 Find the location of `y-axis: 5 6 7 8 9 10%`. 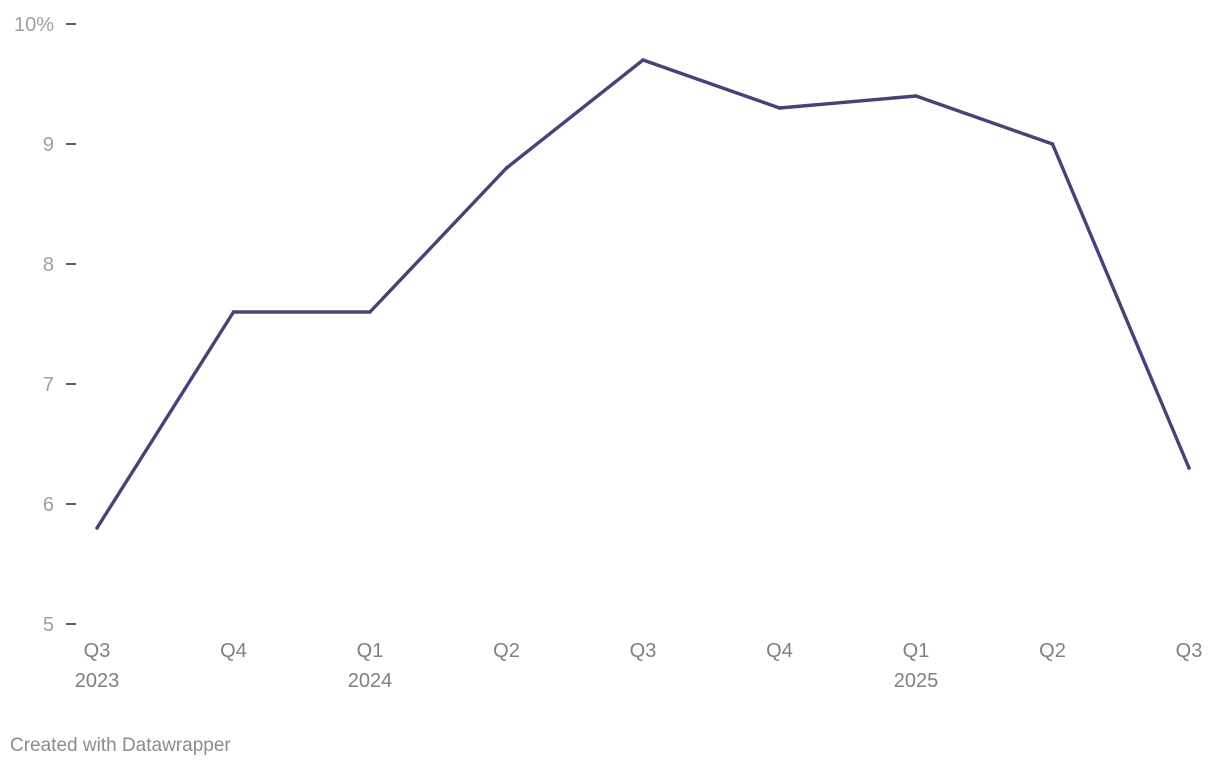

y-axis: 5 6 7 8 9 10% is located at coordinates (45, 325).